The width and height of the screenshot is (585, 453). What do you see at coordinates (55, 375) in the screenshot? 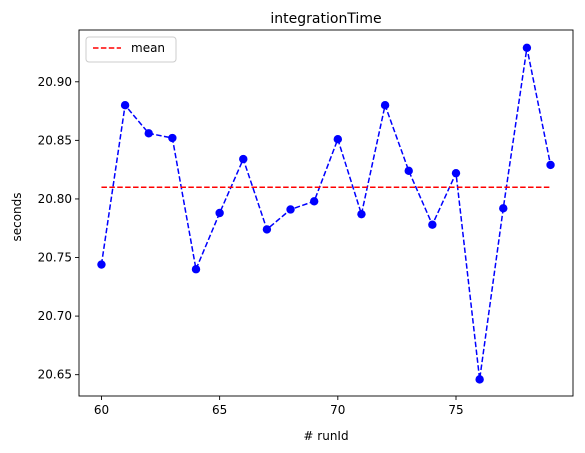
I see `y-tick-label: 20.65` at bounding box center [55, 375].